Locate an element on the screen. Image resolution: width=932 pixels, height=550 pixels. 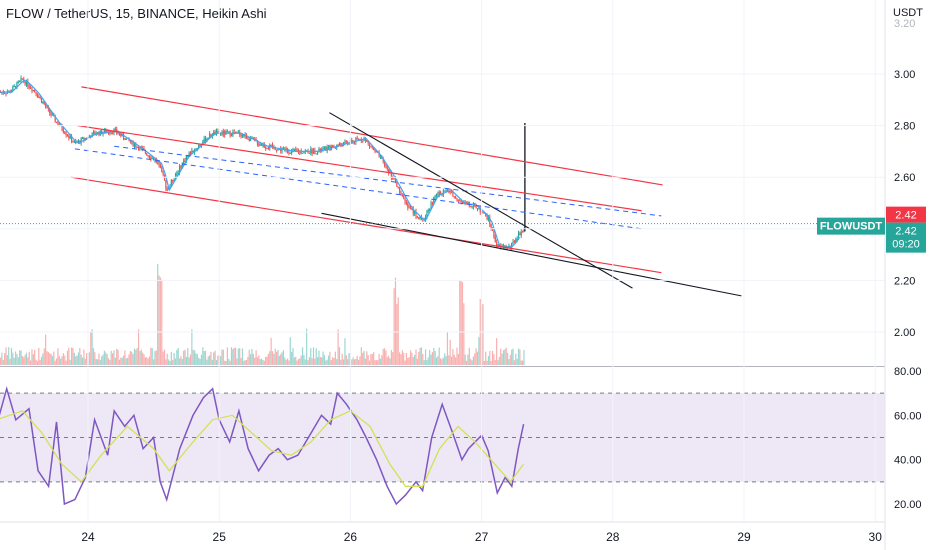
pane-separator is located at coordinates (442, 366).